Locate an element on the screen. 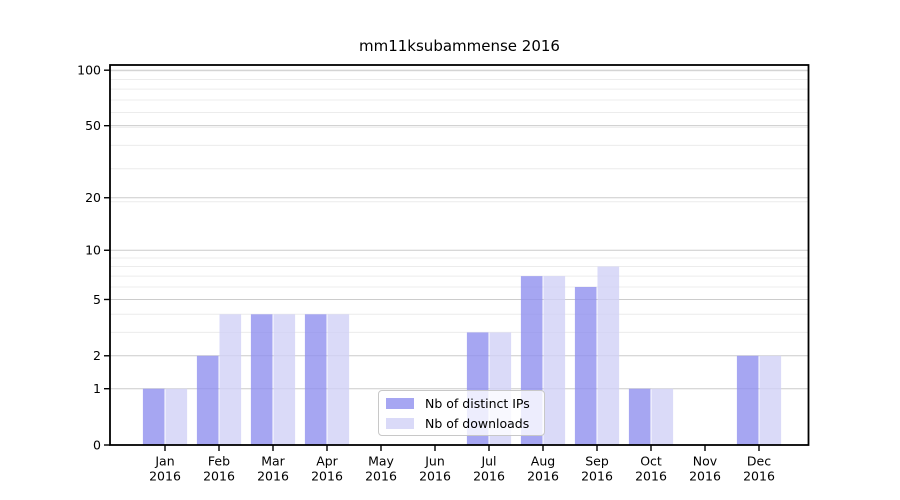 Image resolution: width=900 pixels, height=500 pixels. x-tick-year-may: 2016 is located at coordinates (381, 476).